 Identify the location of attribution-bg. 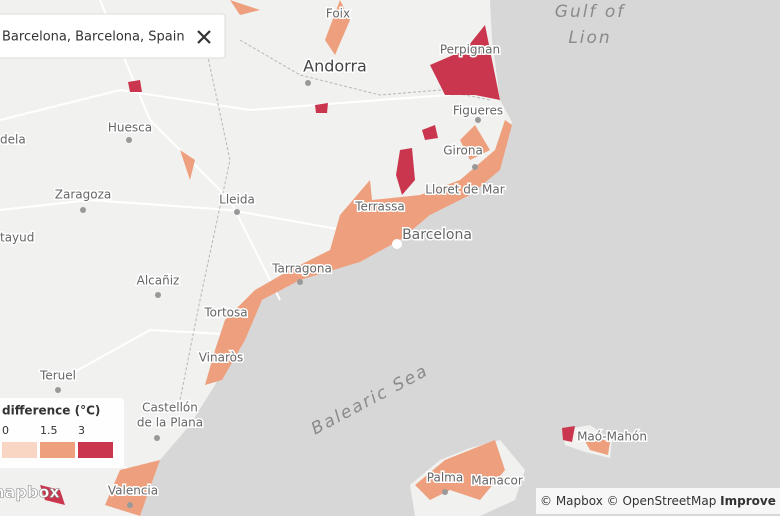
(658, 501).